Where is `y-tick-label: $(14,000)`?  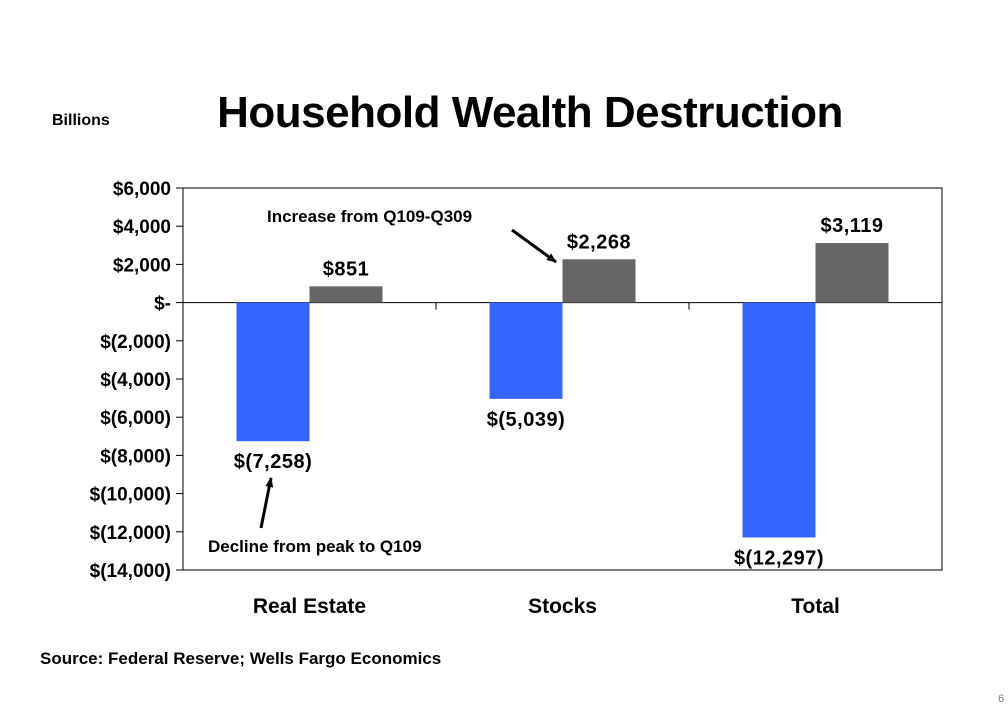 y-tick-label: $(14,000) is located at coordinates (130, 571).